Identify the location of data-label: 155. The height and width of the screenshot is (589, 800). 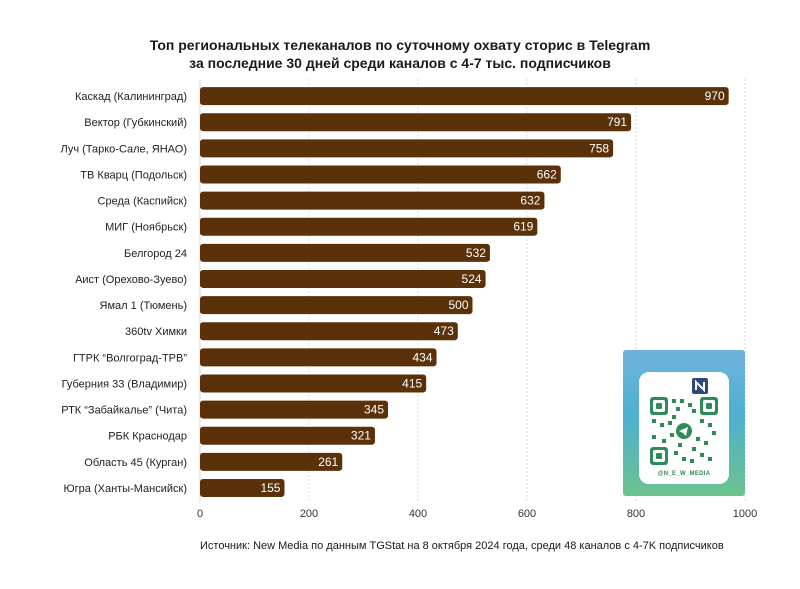
(270, 488).